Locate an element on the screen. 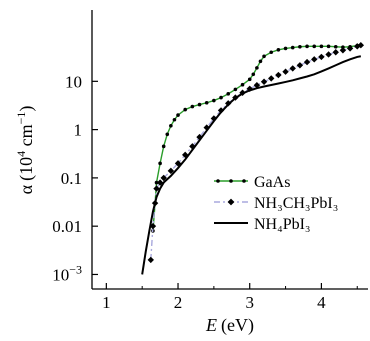 Image resolution: width=370 pixels, height=341 pixels. x-axis-unit: (eV) is located at coordinates (237, 325).